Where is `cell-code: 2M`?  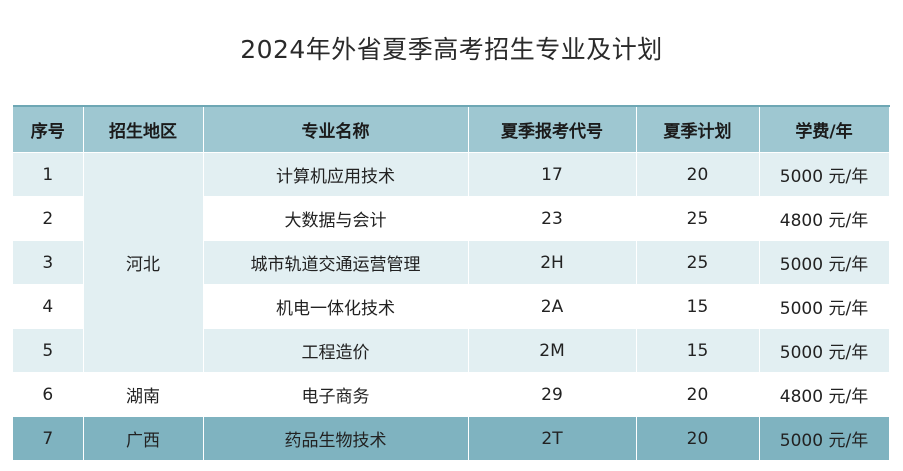
cell-code: 2M is located at coordinates (552, 350).